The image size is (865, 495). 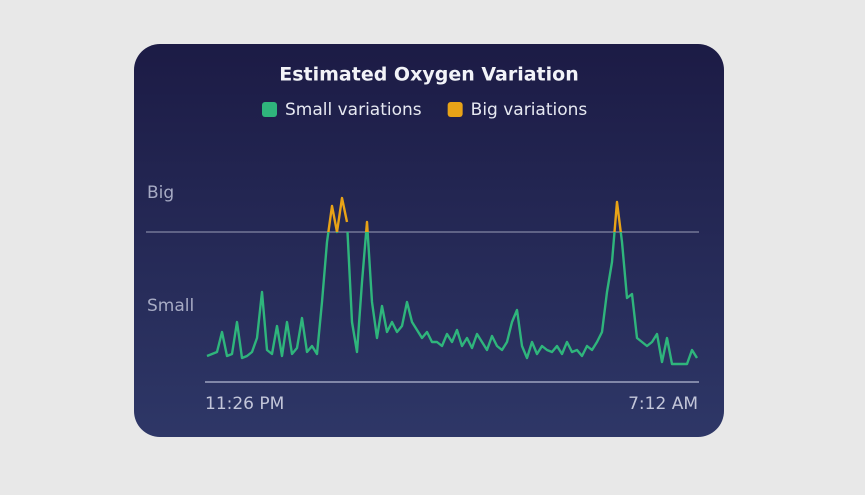 What do you see at coordinates (353, 110) in the screenshot?
I see `legend-label: Small variations` at bounding box center [353, 110].